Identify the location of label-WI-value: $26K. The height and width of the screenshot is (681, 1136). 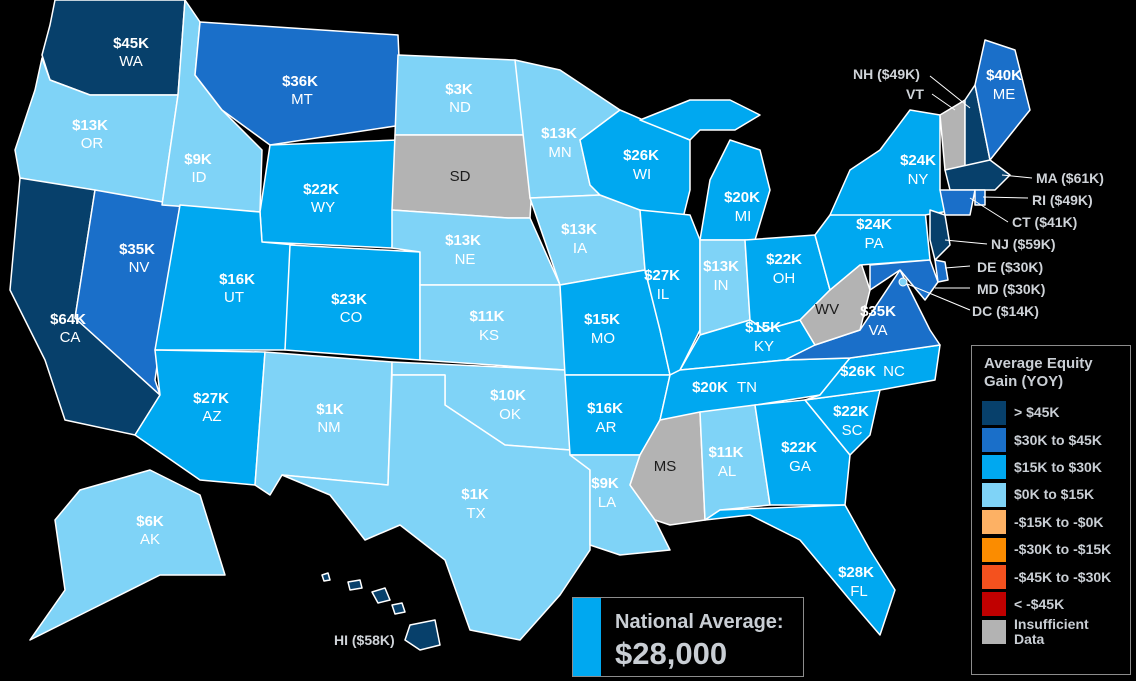
(641, 155).